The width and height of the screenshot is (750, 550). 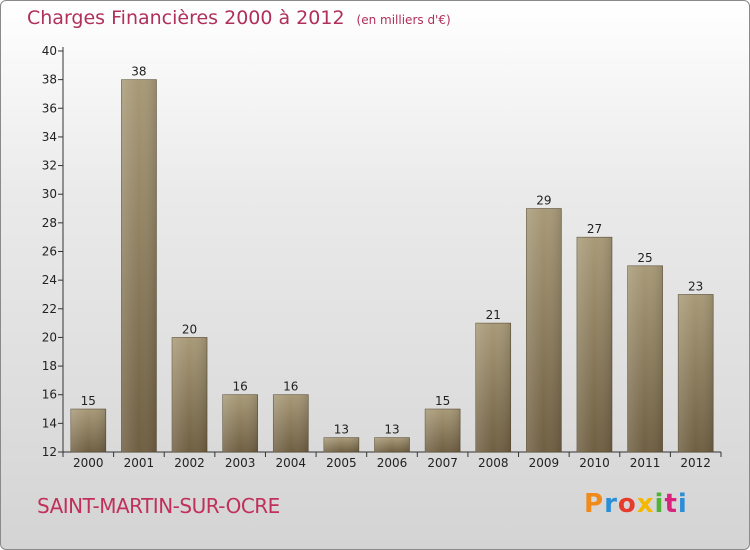 I want to click on chart-unit: (en milliers d'€), so click(x=403, y=20).